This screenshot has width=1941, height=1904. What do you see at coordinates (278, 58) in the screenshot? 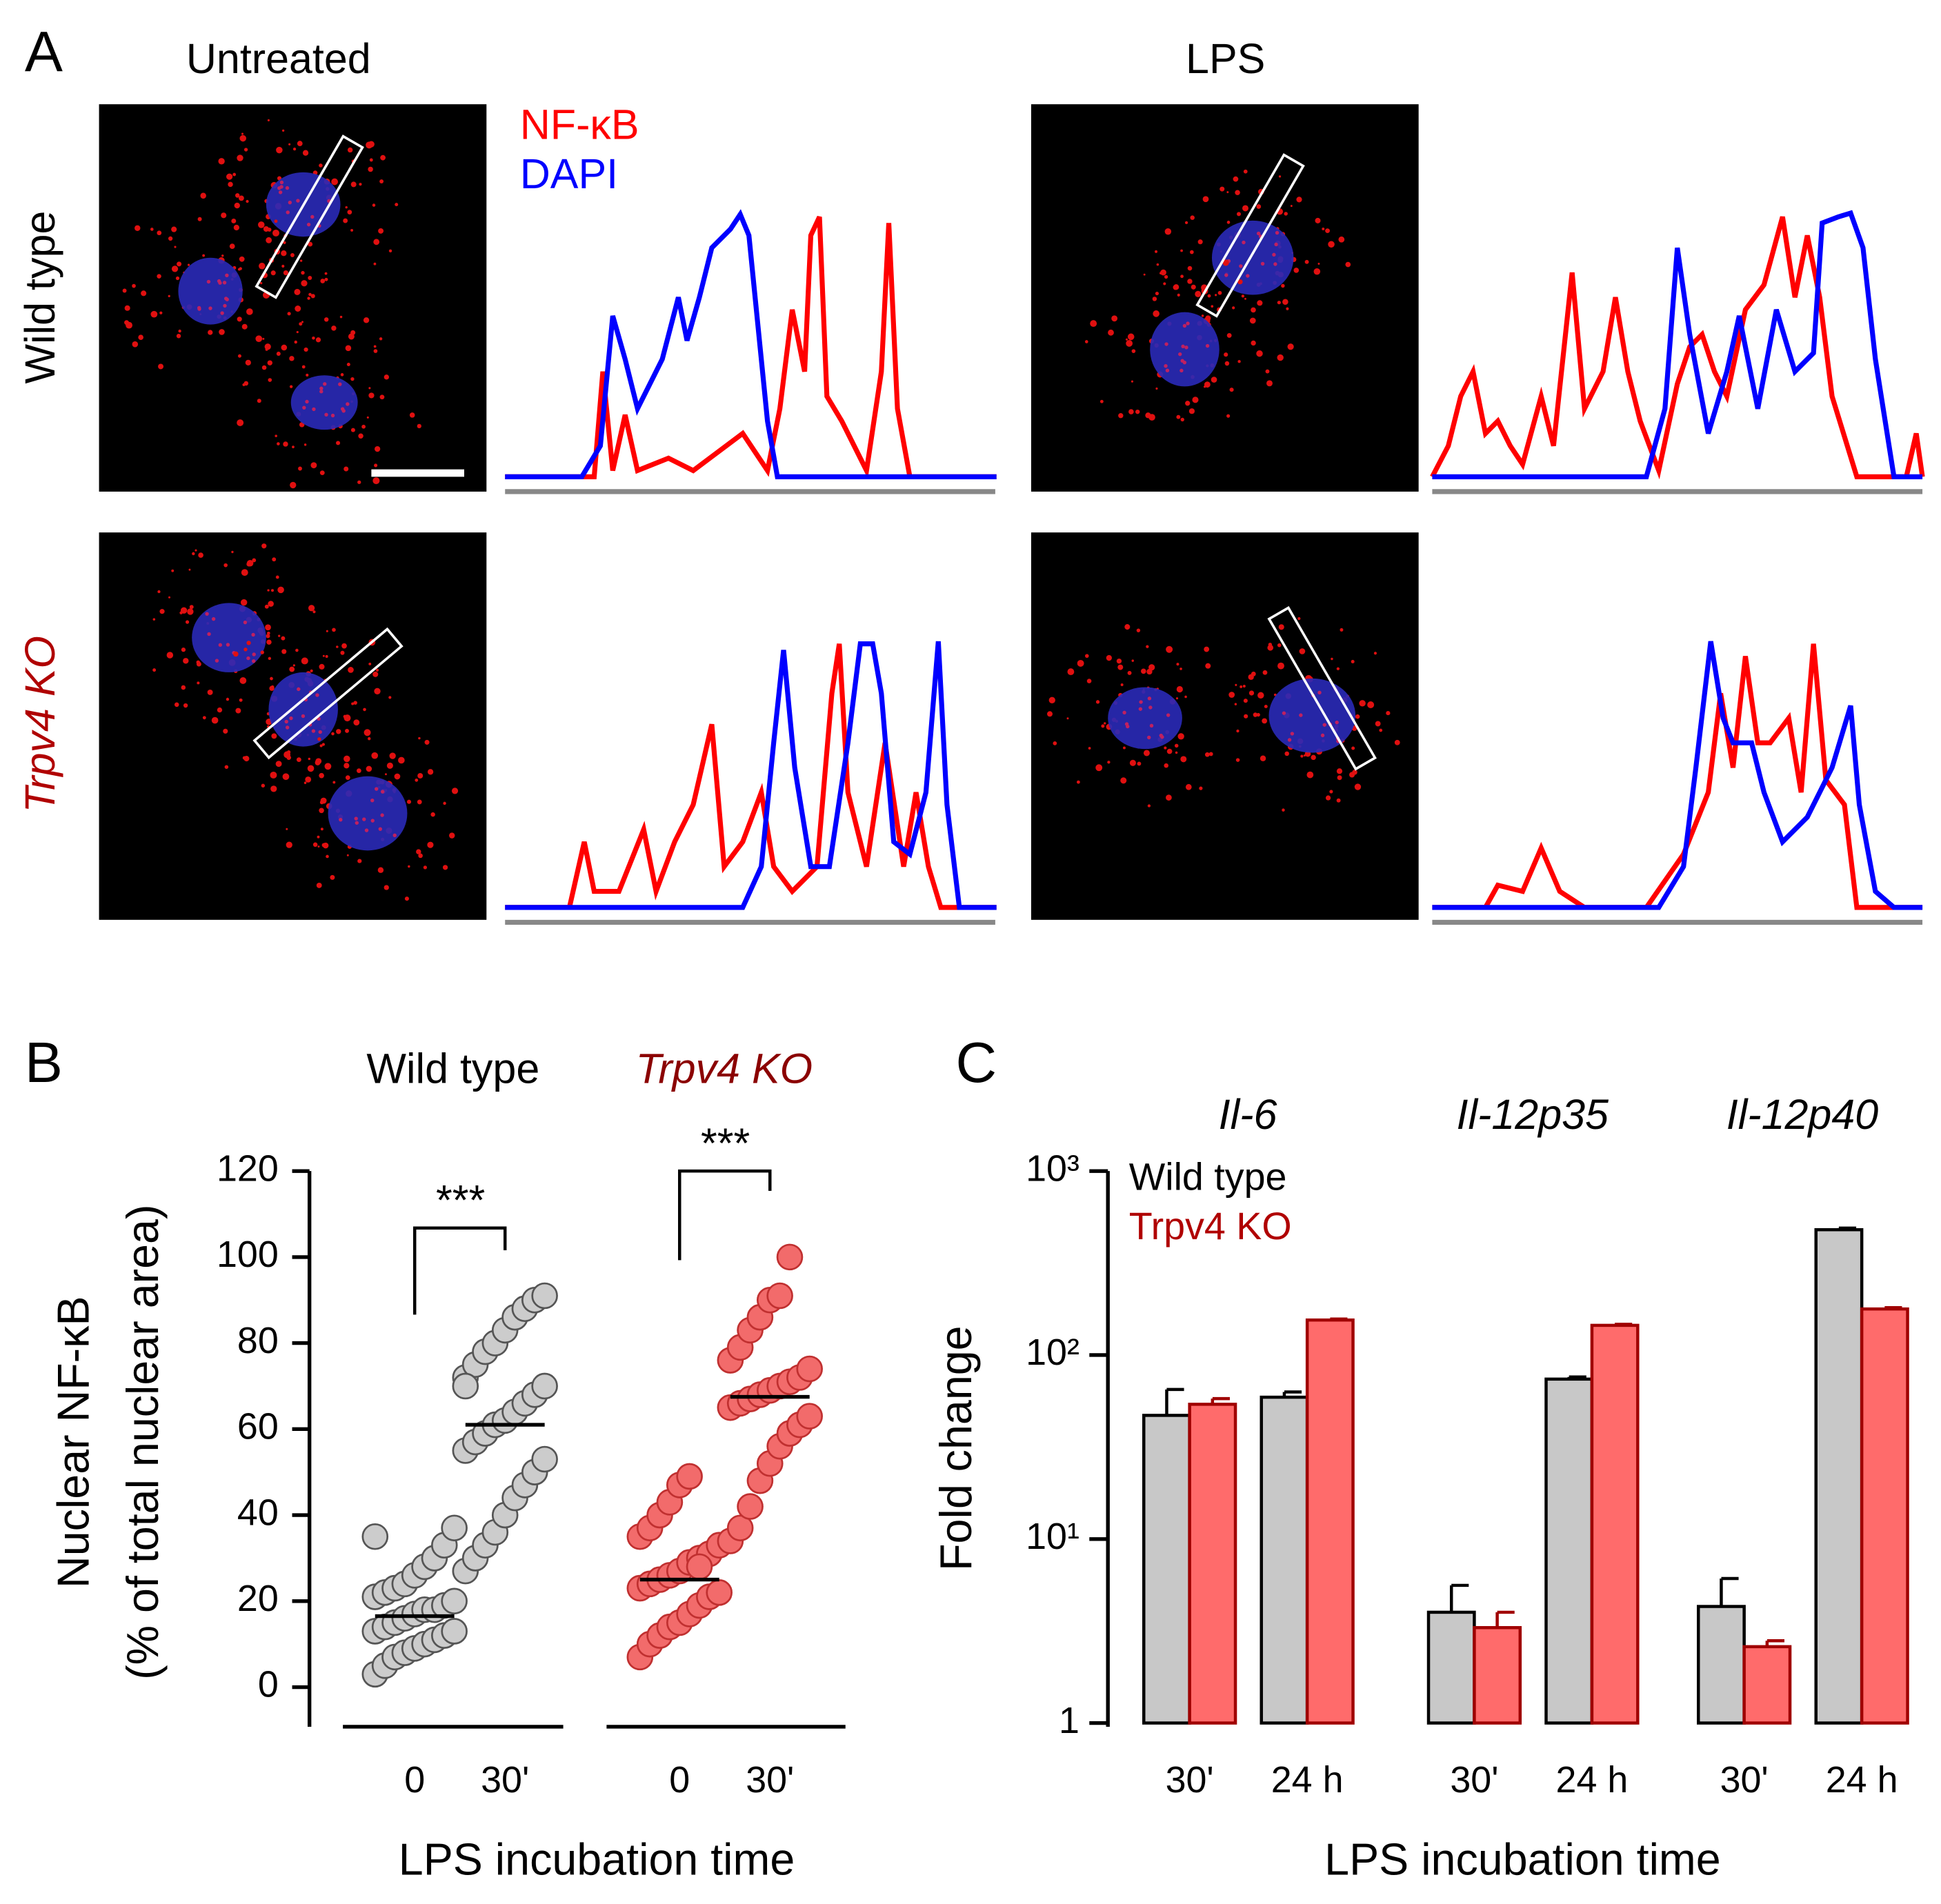
I see `column-header: Untreated` at bounding box center [278, 58].